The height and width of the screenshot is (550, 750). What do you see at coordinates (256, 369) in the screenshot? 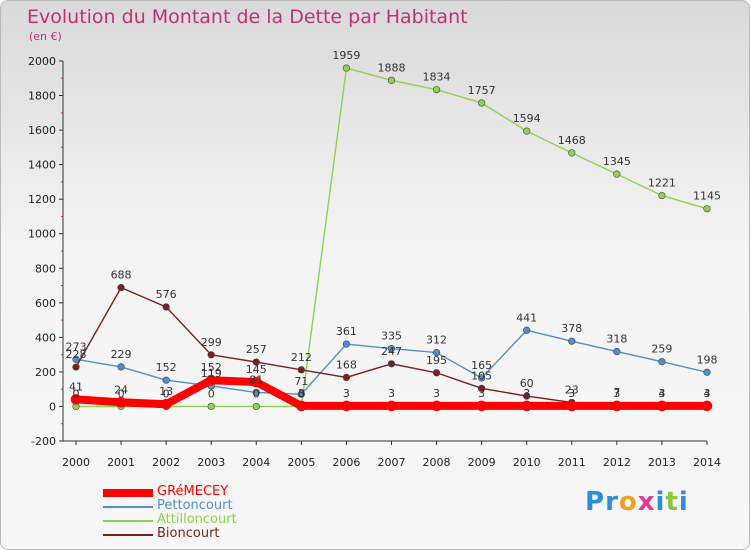
I see `data-label-0: 145` at bounding box center [256, 369].